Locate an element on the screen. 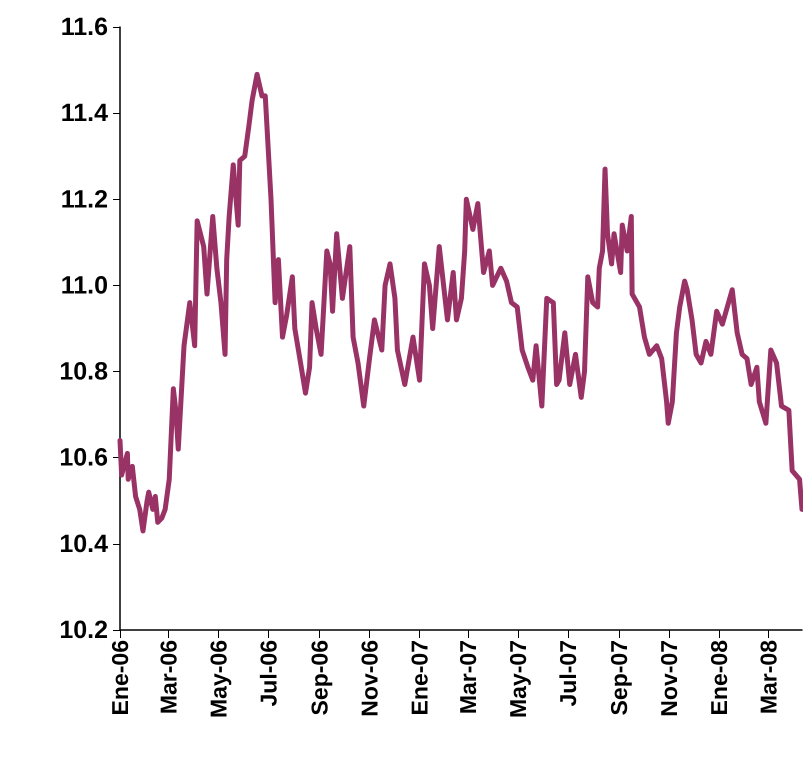 This screenshot has height=781, width=803. x-tick-label: Jul-06 is located at coordinates (269, 673).